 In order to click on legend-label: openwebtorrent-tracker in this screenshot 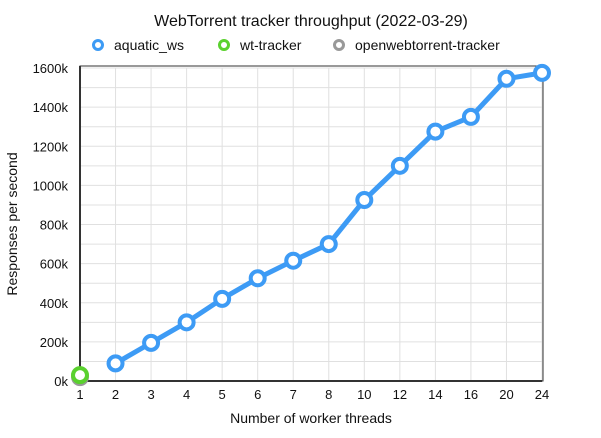, I will do `click(427, 45)`.